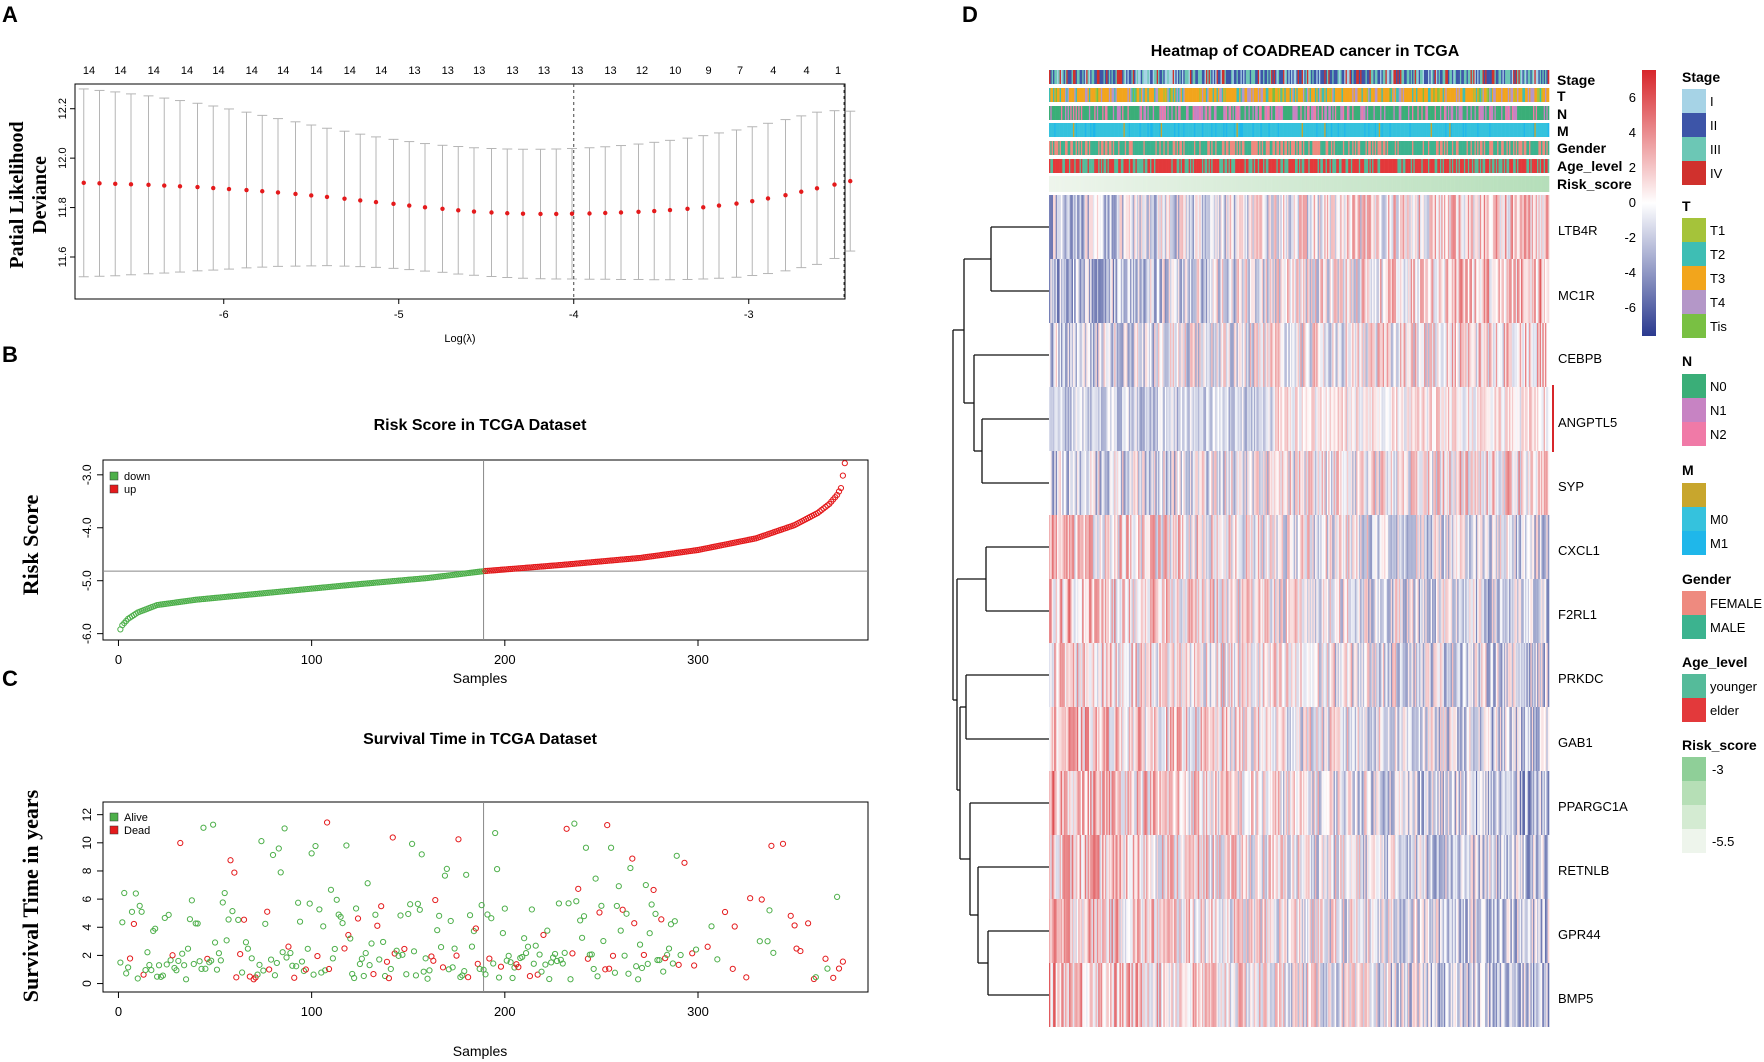 The width and height of the screenshot is (1764, 1062). Describe the element at coordinates (414, 71) in the screenshot. I see `lasso-top-count: 13` at that location.